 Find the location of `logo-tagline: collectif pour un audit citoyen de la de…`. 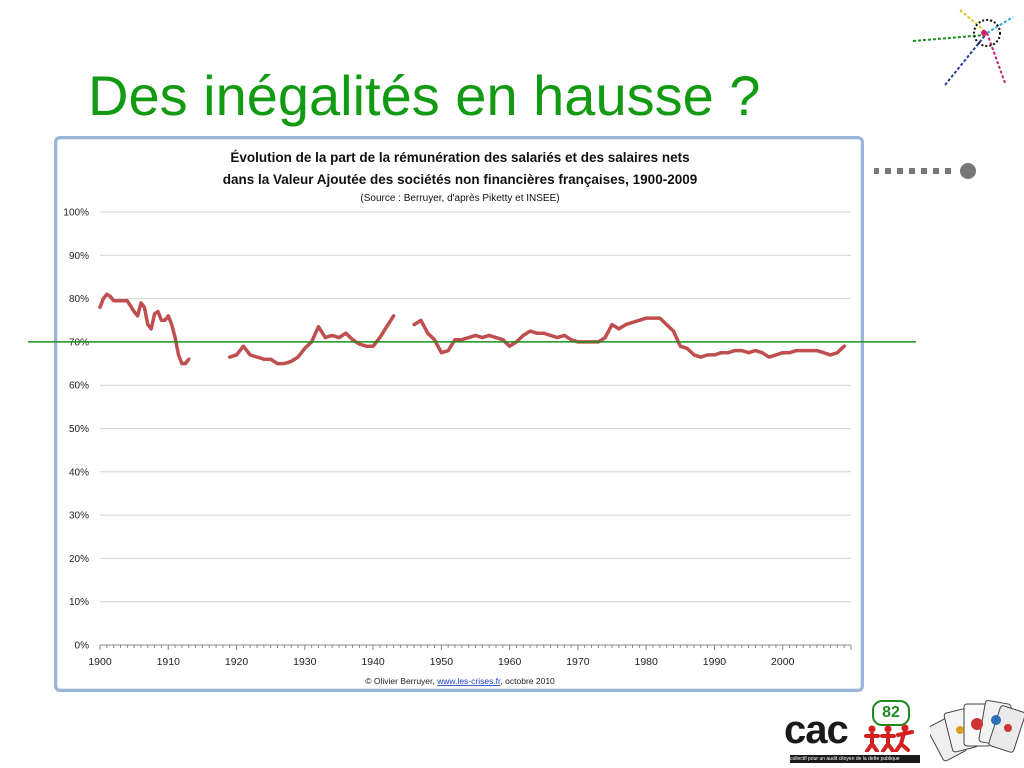

logo-tagline: collectif pour un audit citoyen de la de… is located at coordinates (855, 759).